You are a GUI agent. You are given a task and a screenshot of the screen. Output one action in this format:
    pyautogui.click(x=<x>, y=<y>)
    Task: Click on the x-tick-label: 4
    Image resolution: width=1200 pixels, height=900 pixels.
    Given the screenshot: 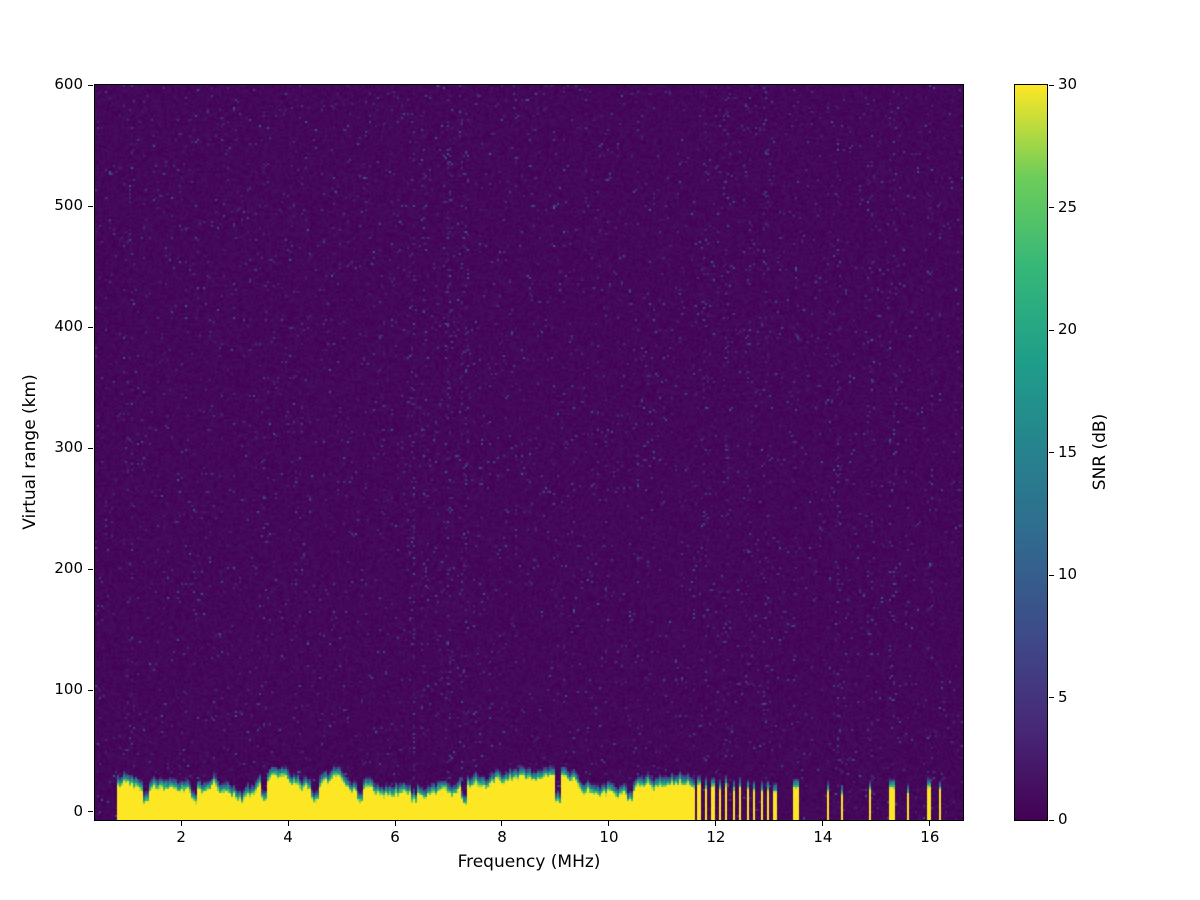 What is the action you would take?
    pyautogui.click(x=288, y=837)
    